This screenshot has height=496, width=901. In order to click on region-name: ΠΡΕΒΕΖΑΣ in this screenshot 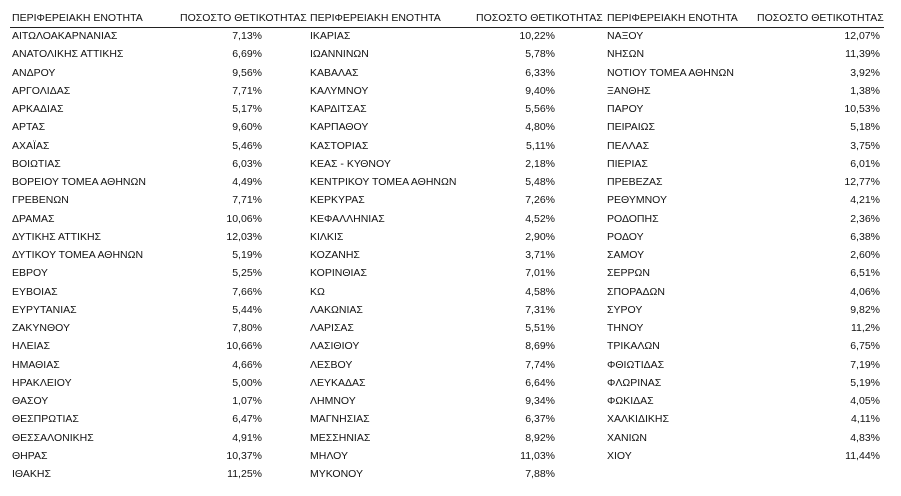, I will do `click(635, 182)`.